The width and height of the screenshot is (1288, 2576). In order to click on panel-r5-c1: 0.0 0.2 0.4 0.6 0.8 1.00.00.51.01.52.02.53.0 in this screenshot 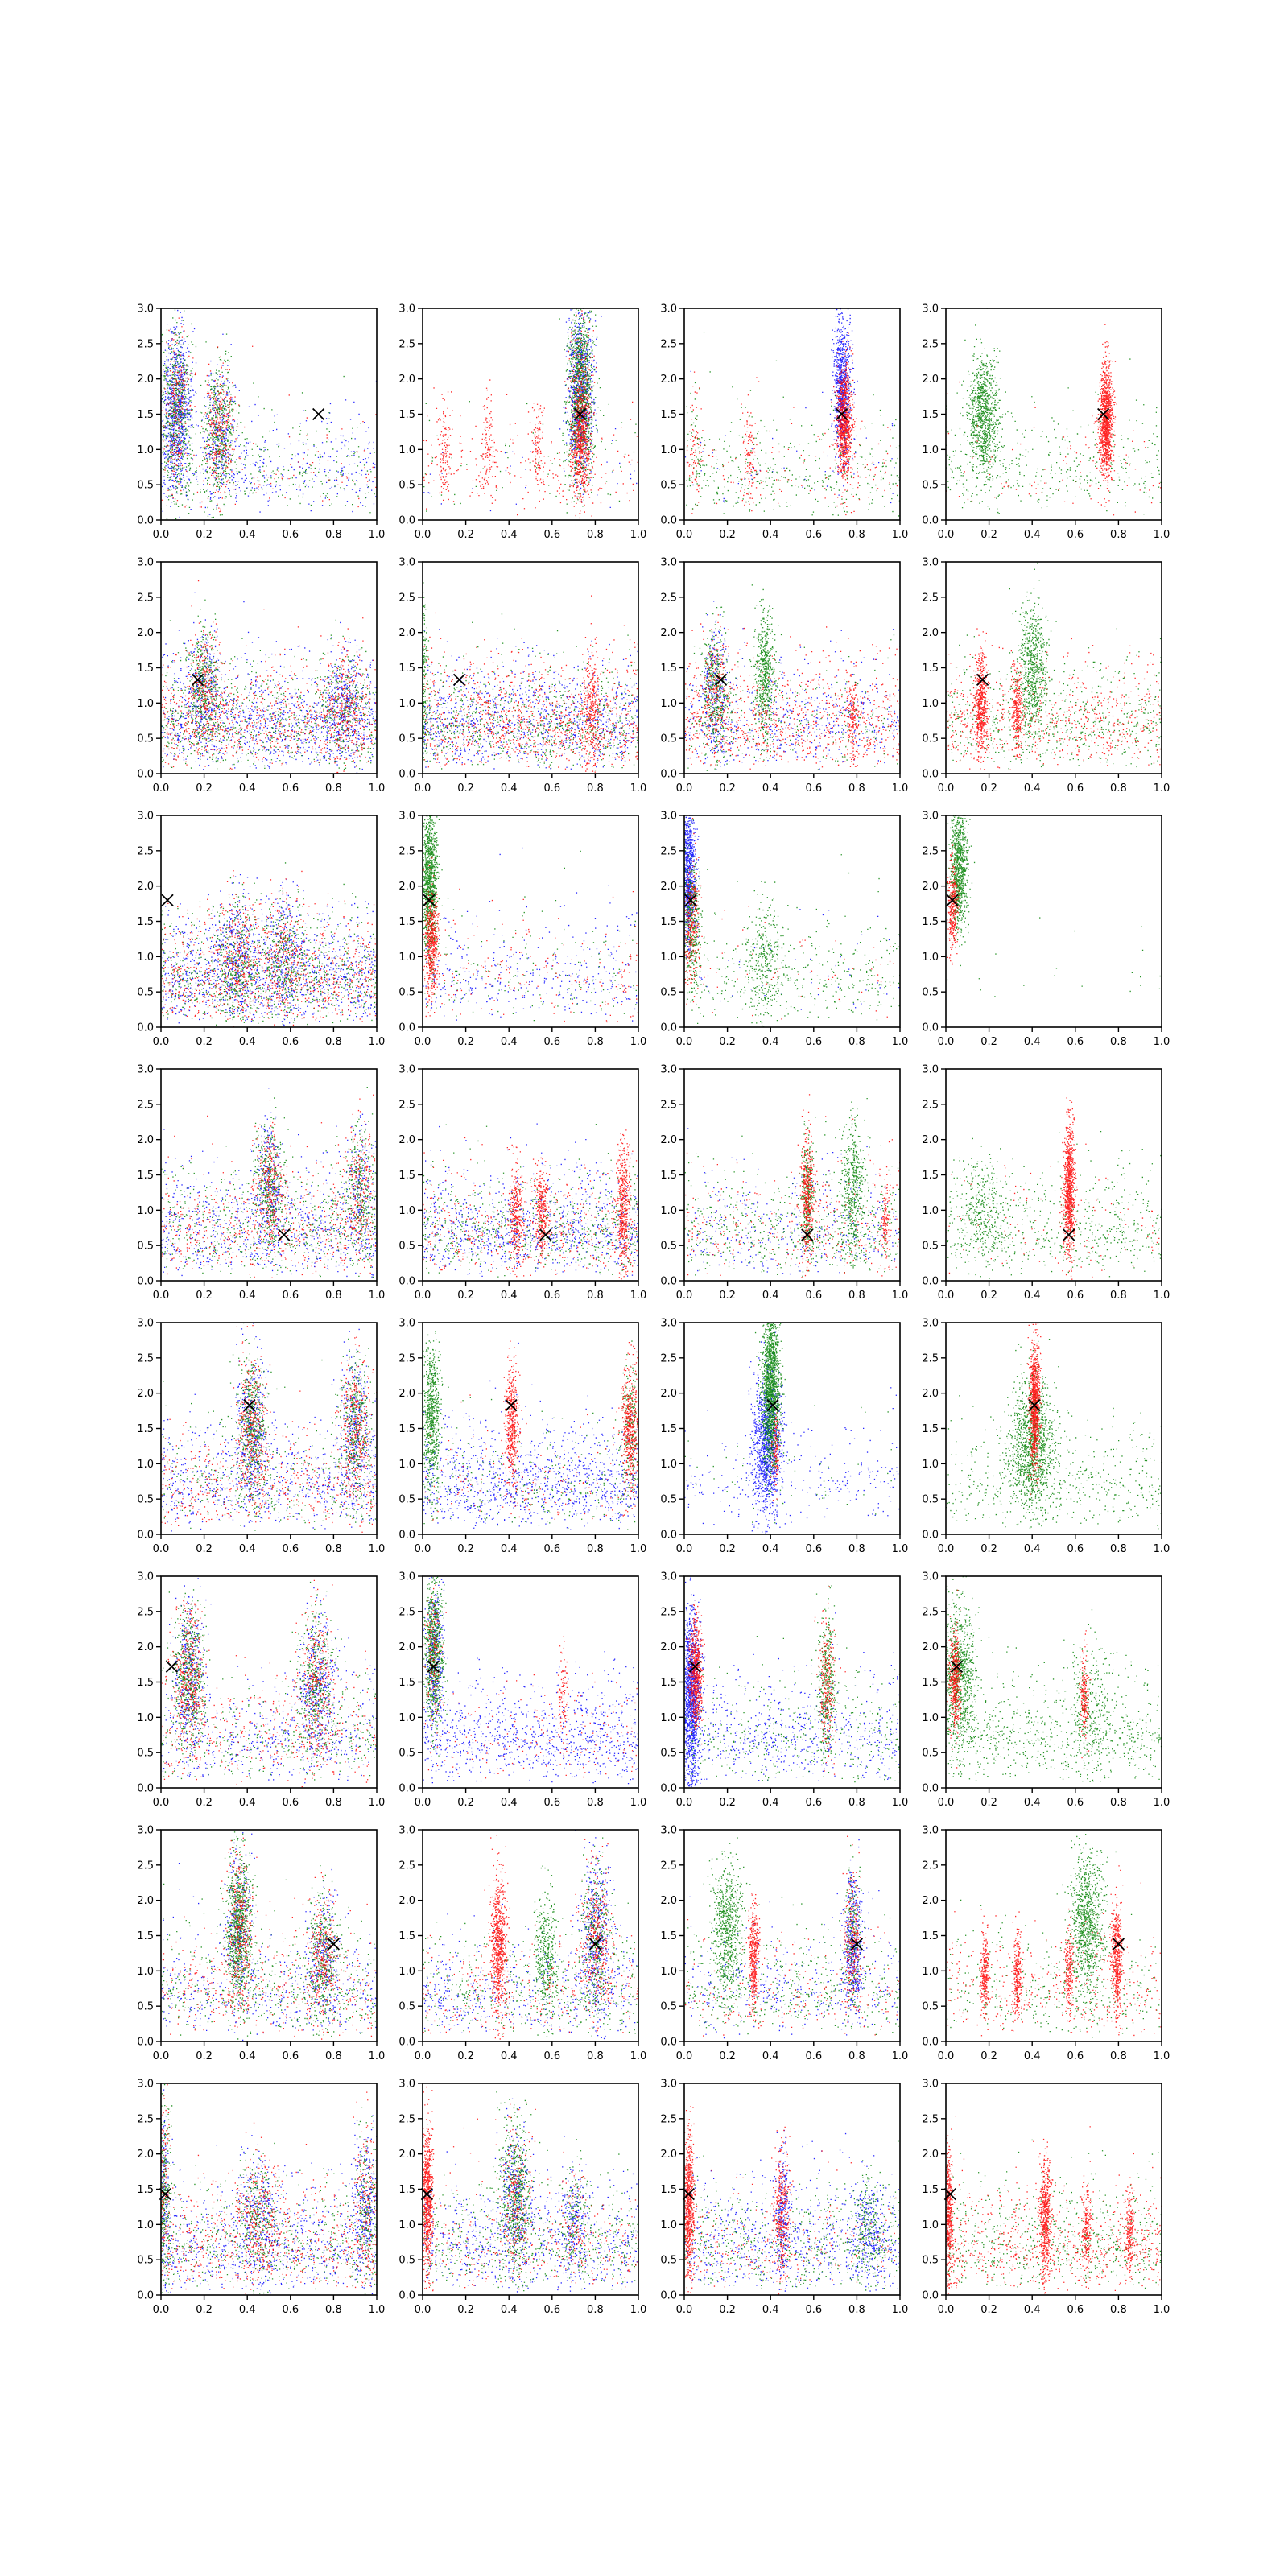, I will do `click(261, 1435)`.